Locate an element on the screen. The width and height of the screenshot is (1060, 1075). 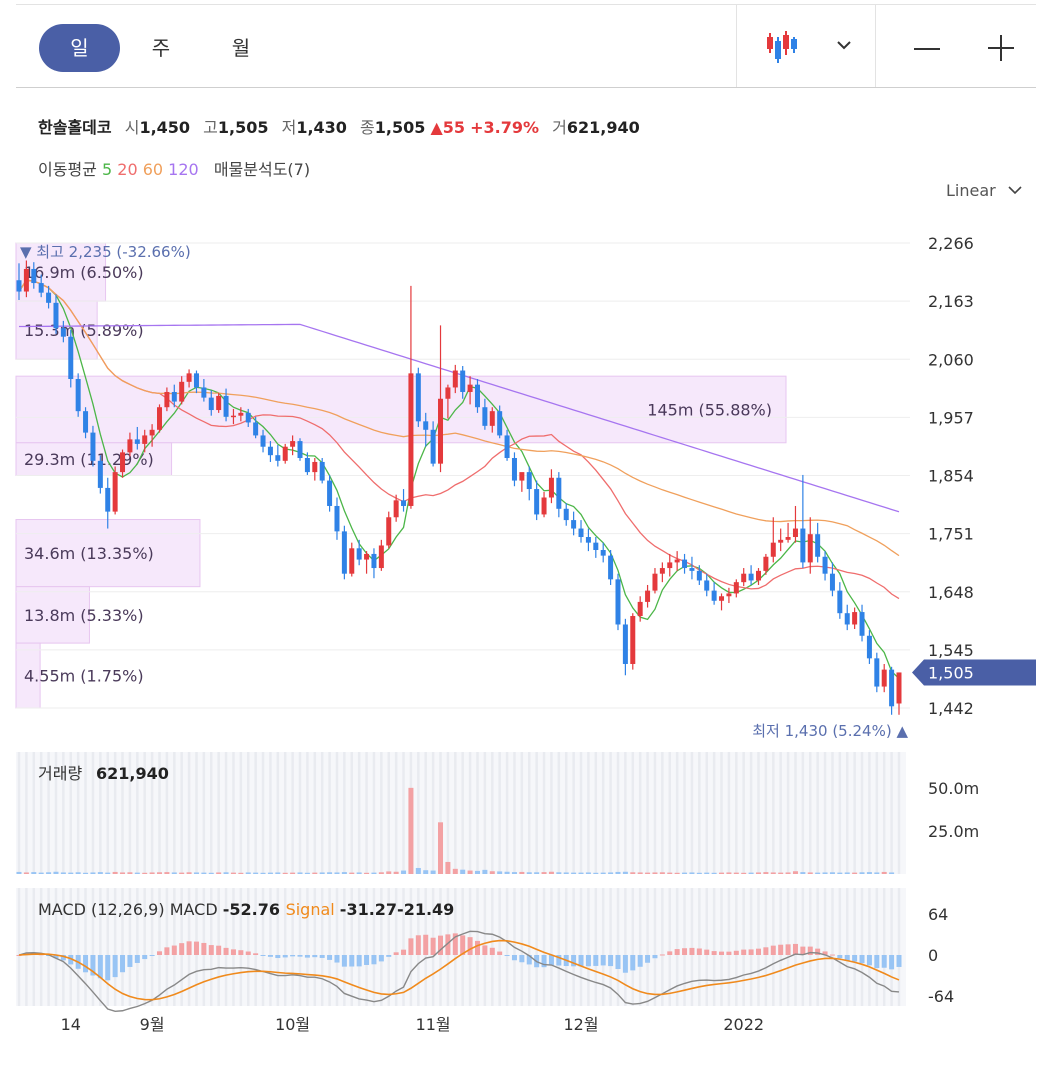
price-tick-label: 2,163 is located at coordinates (951, 301).